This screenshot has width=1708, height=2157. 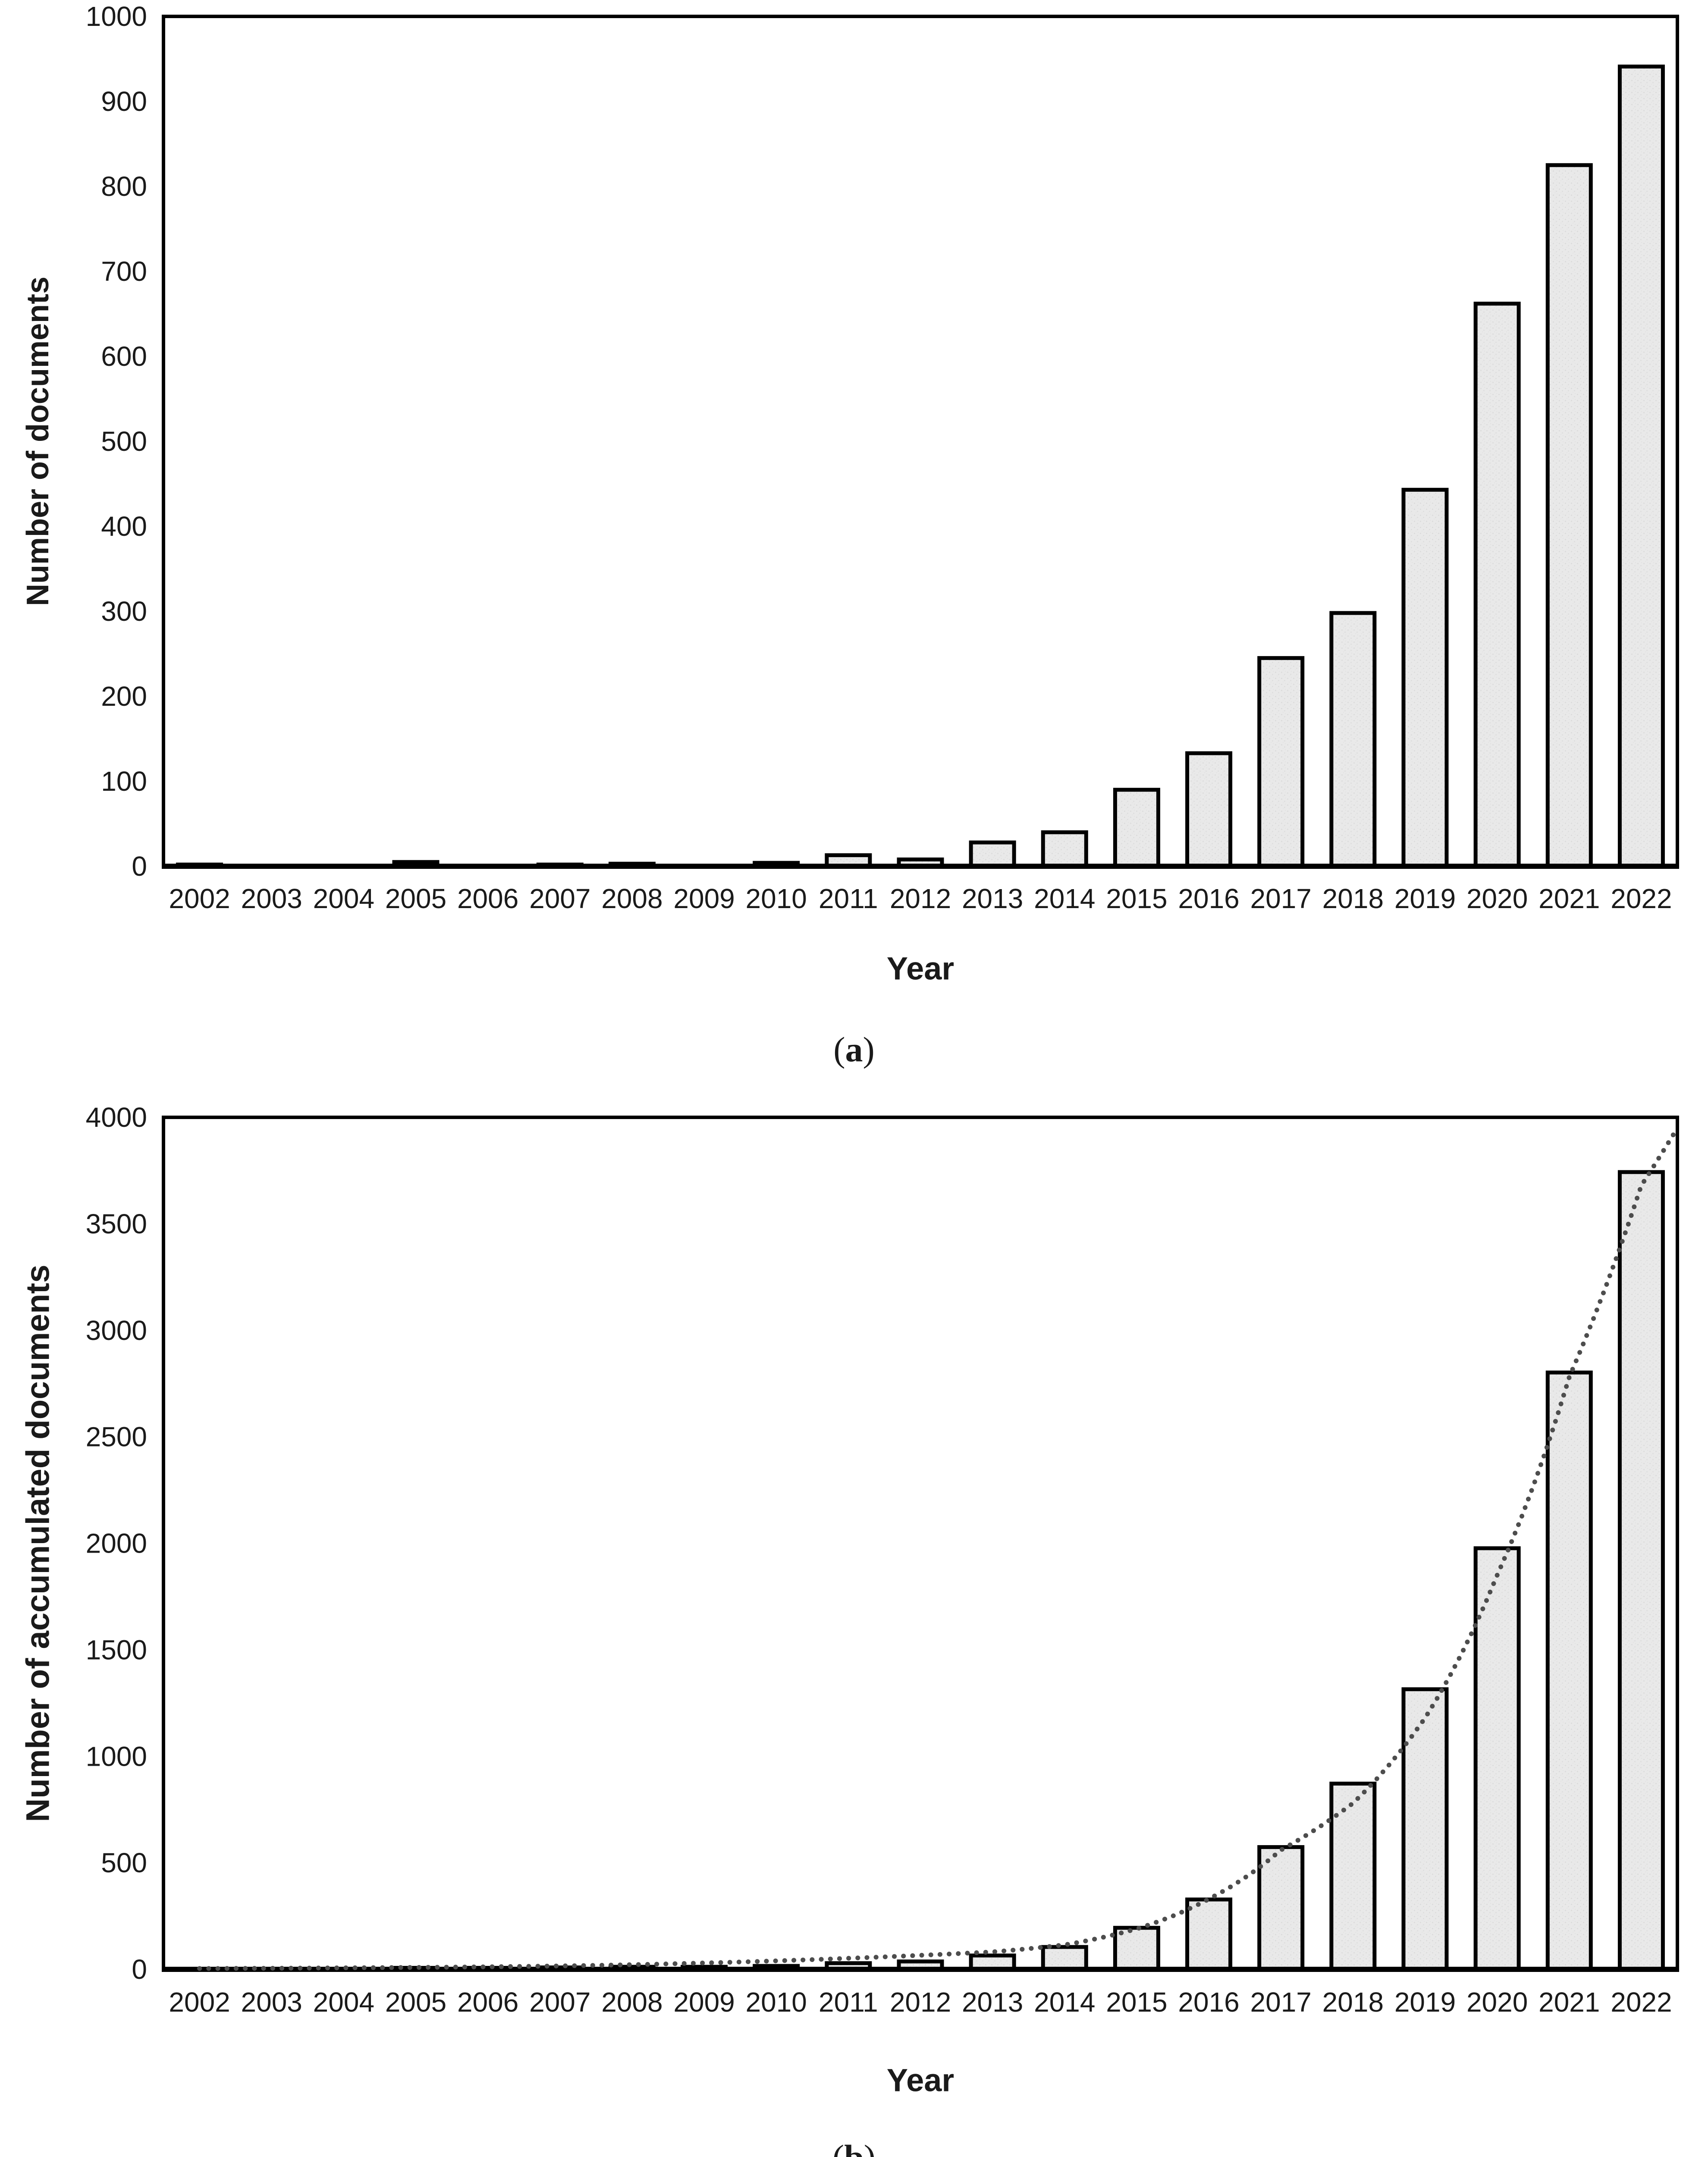 I want to click on chart-b-x-axis-title: Year, so click(x=921, y=2080).